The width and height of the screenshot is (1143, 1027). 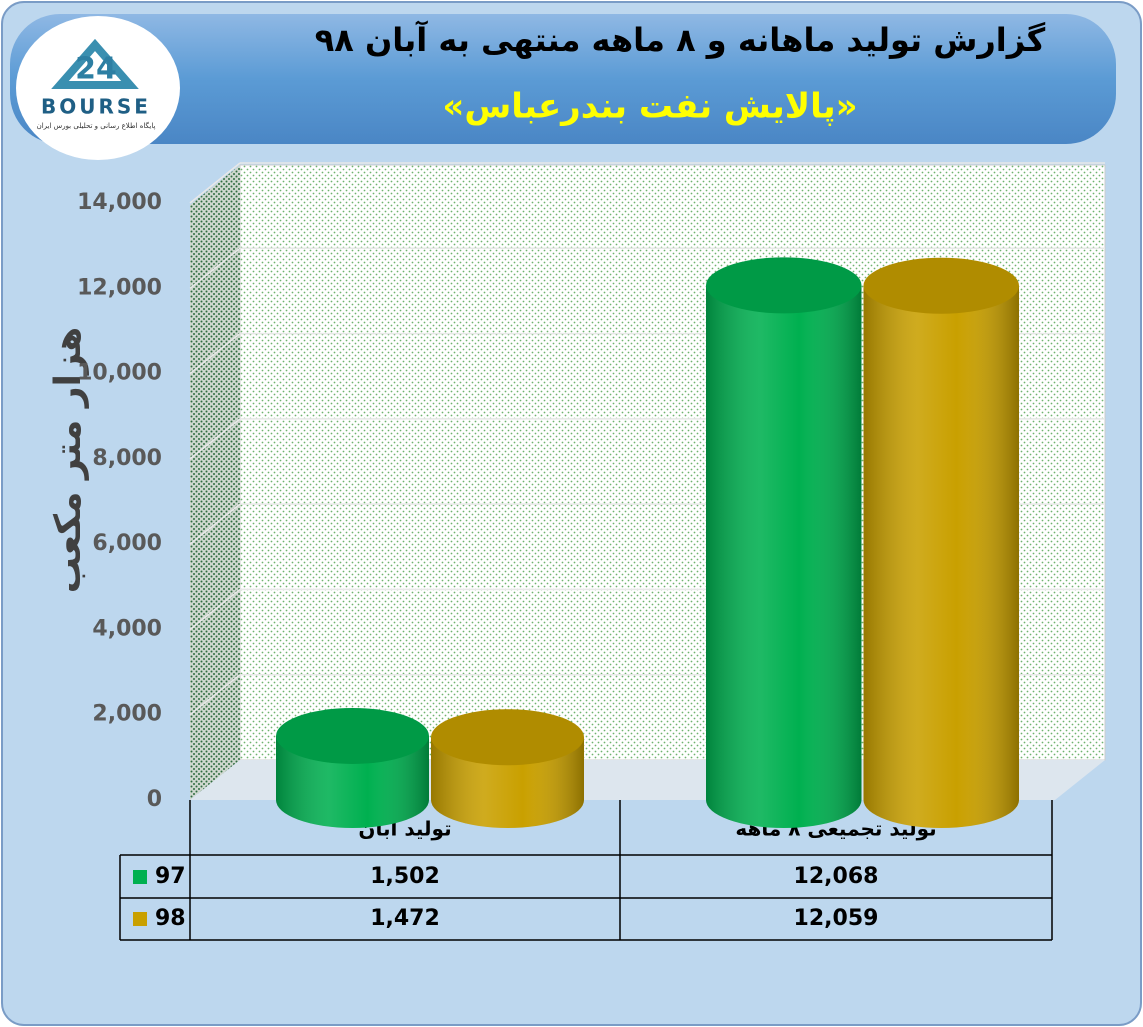 What do you see at coordinates (836, 918) in the screenshot?
I see `table-value: 12,059` at bounding box center [836, 918].